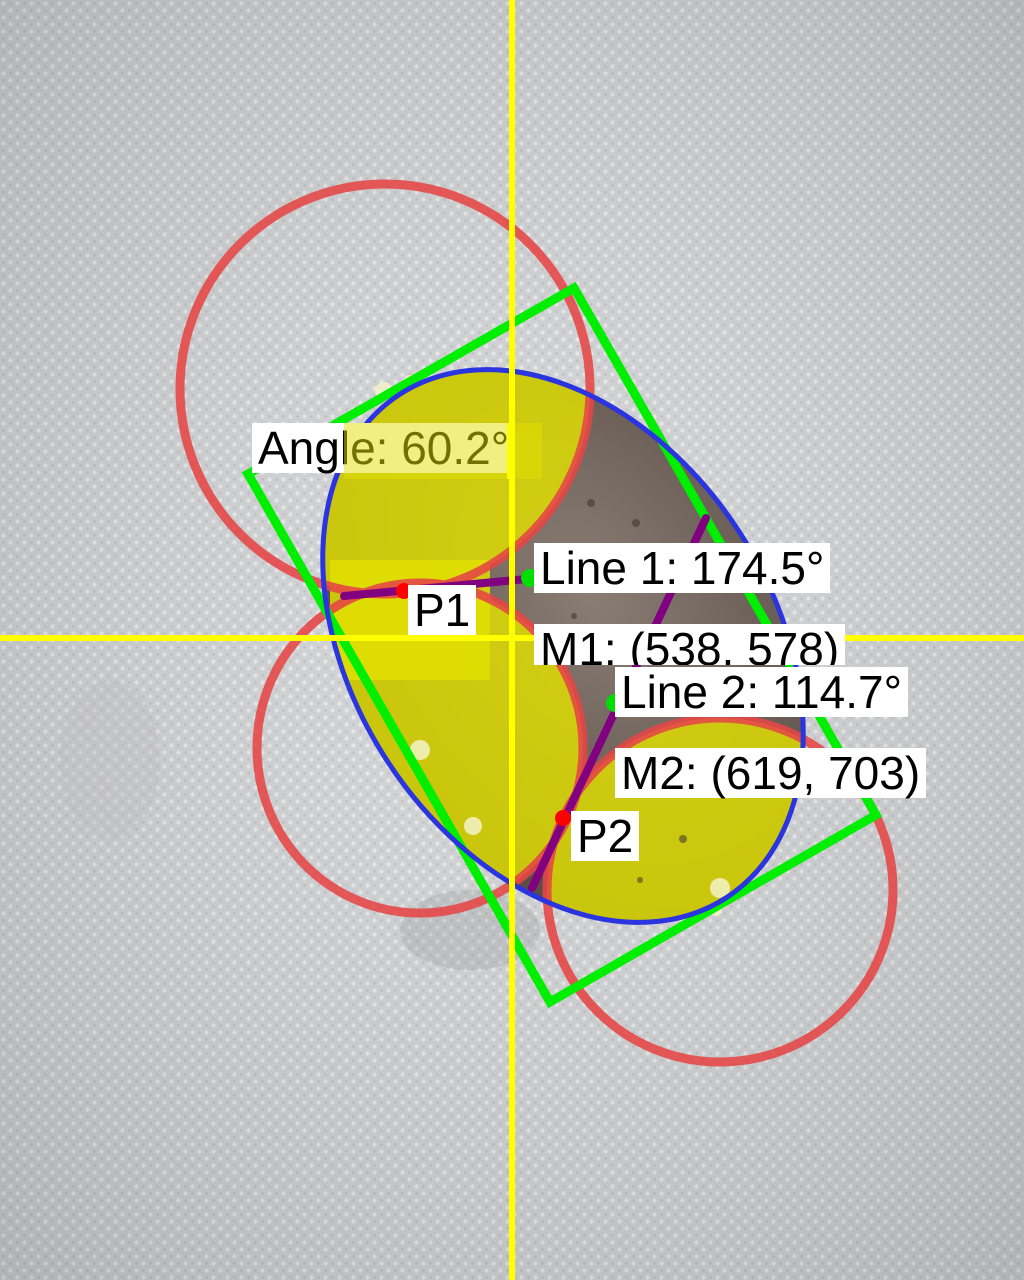 This screenshot has height=1280, width=1024. I want to click on p1-label: P1, so click(442, 610).